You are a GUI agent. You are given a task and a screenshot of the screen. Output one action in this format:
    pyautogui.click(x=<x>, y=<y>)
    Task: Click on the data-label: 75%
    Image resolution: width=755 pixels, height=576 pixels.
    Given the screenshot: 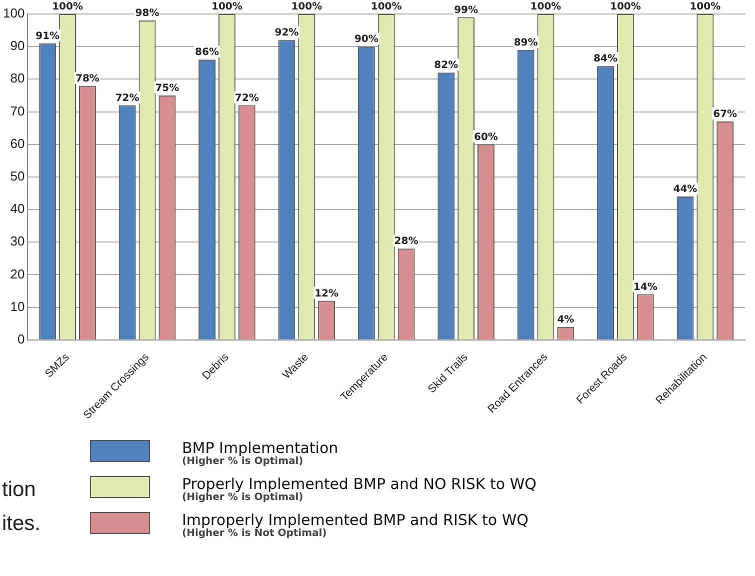 What is the action you would take?
    pyautogui.click(x=167, y=88)
    